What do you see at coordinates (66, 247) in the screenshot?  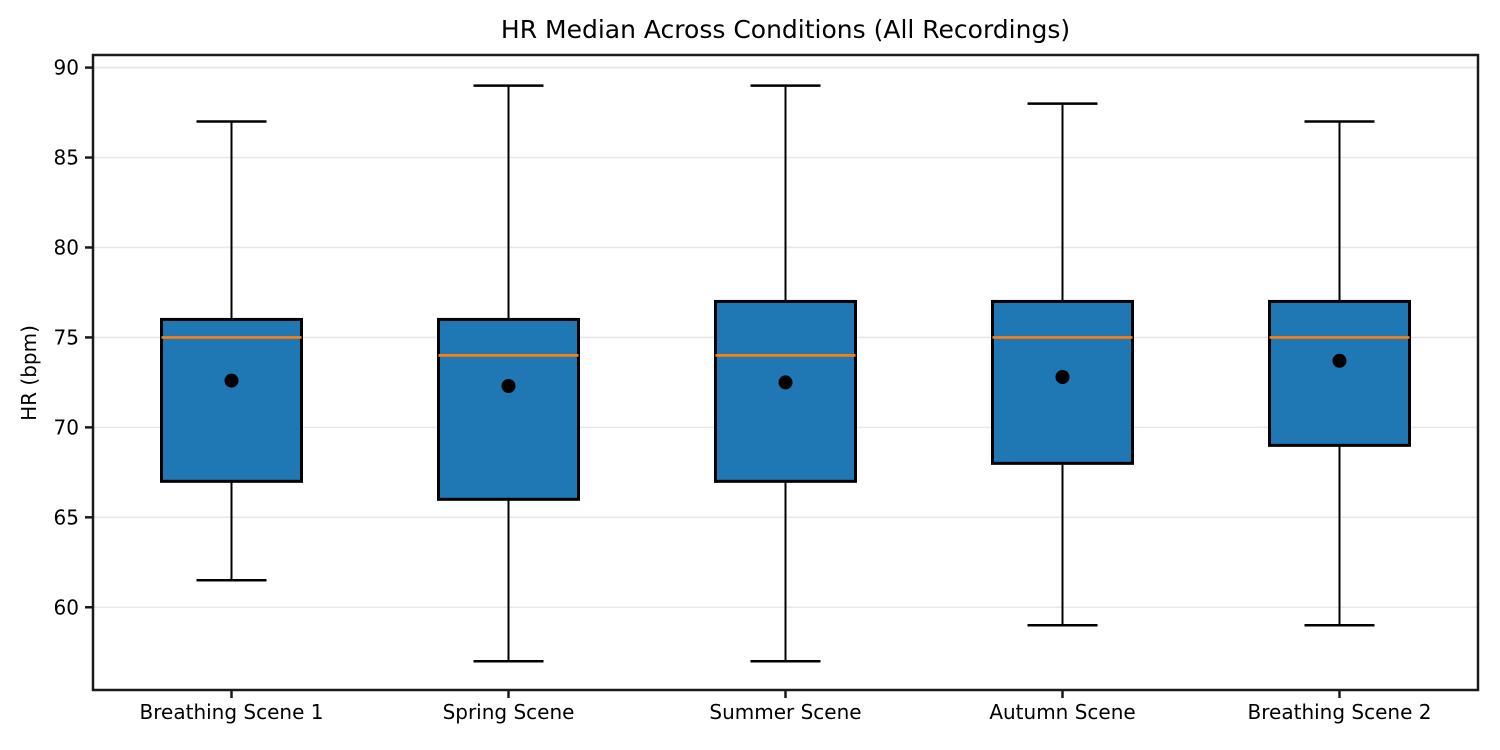 I see `y-tick-label: 80` at bounding box center [66, 247].